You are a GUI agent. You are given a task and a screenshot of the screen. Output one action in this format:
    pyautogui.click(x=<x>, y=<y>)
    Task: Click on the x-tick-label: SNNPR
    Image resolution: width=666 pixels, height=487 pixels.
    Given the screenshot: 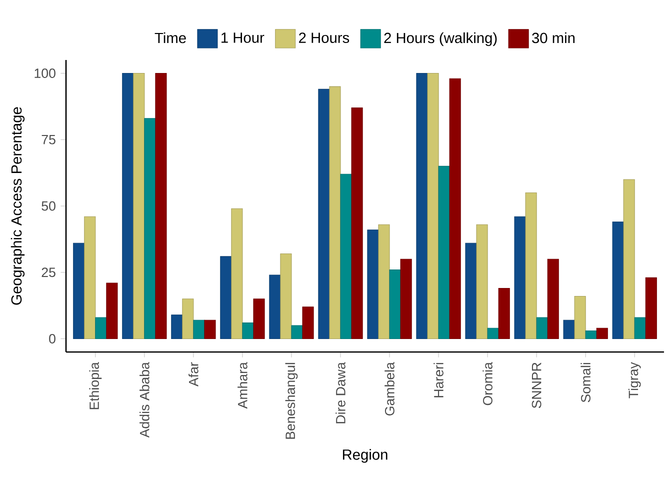 What is the action you would take?
    pyautogui.click(x=537, y=385)
    